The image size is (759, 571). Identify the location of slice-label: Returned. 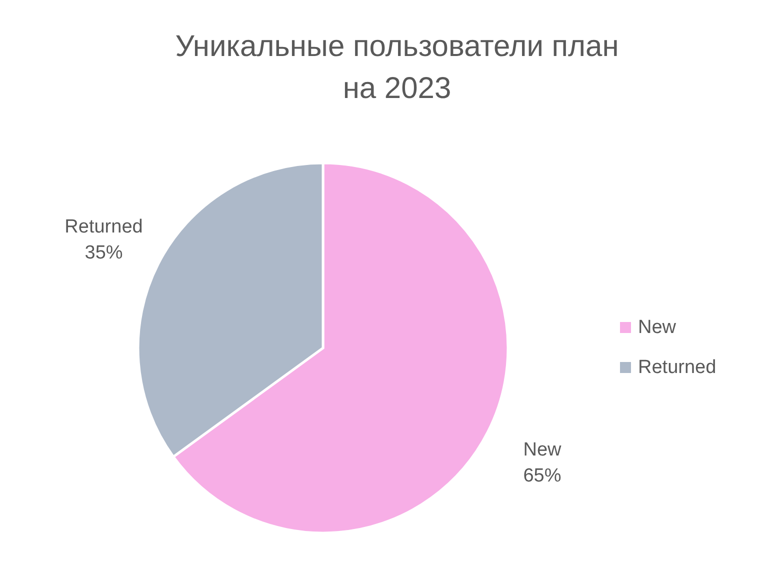
(103, 227).